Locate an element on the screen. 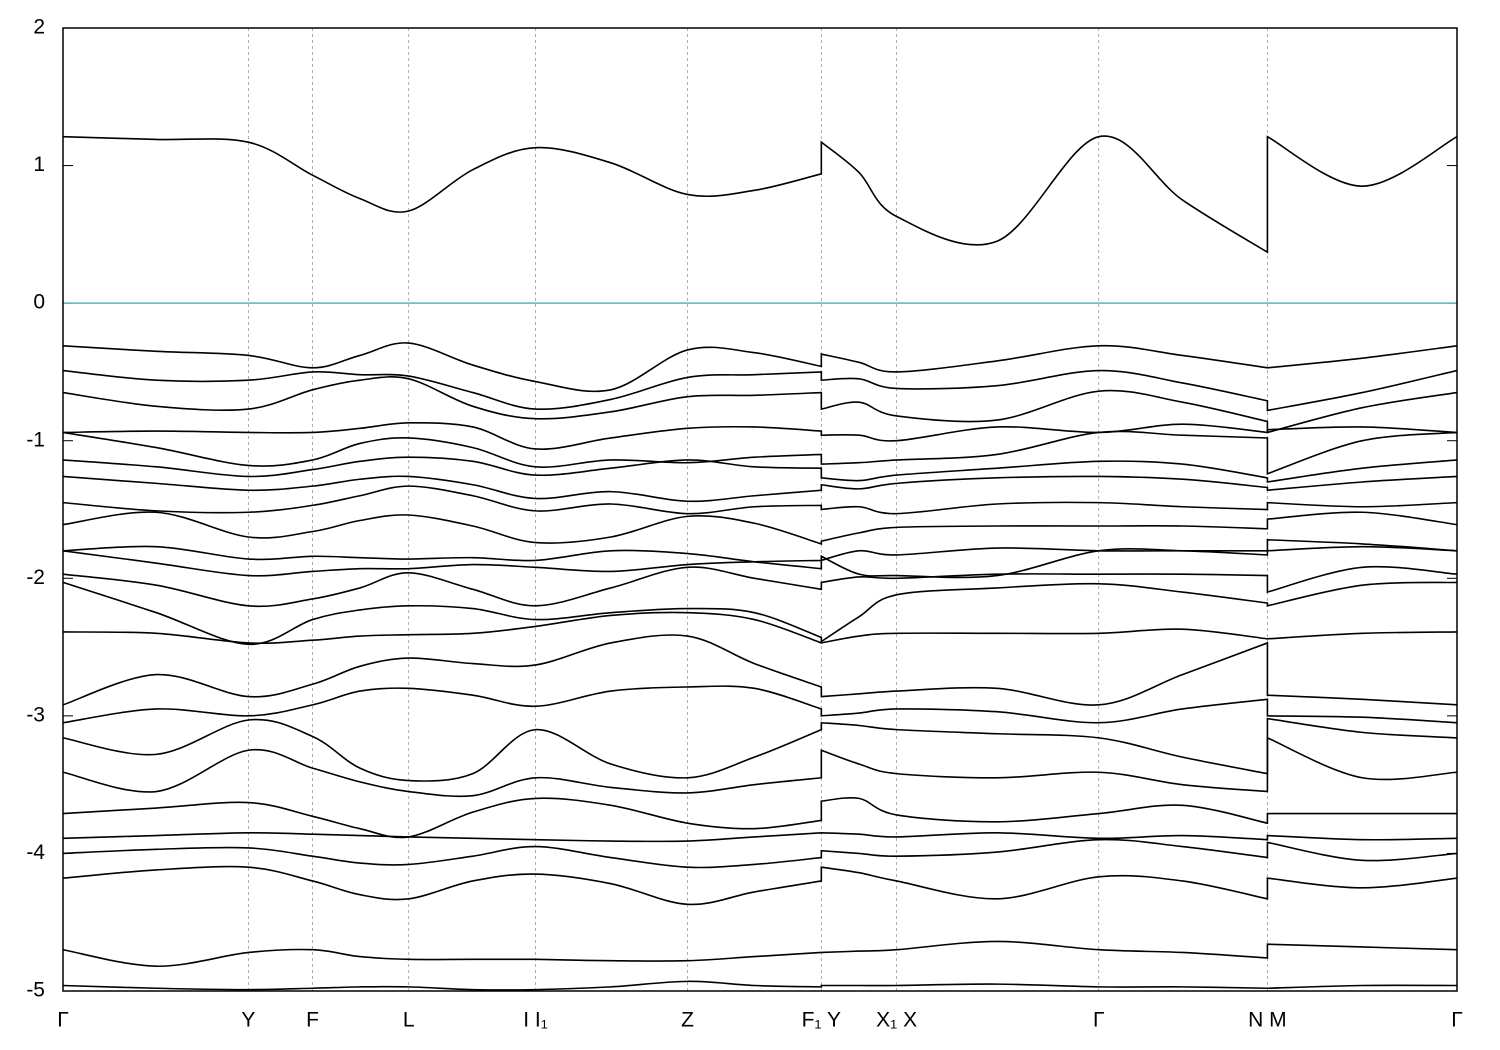  x-tick-label: Z is located at coordinates (687, 1020).